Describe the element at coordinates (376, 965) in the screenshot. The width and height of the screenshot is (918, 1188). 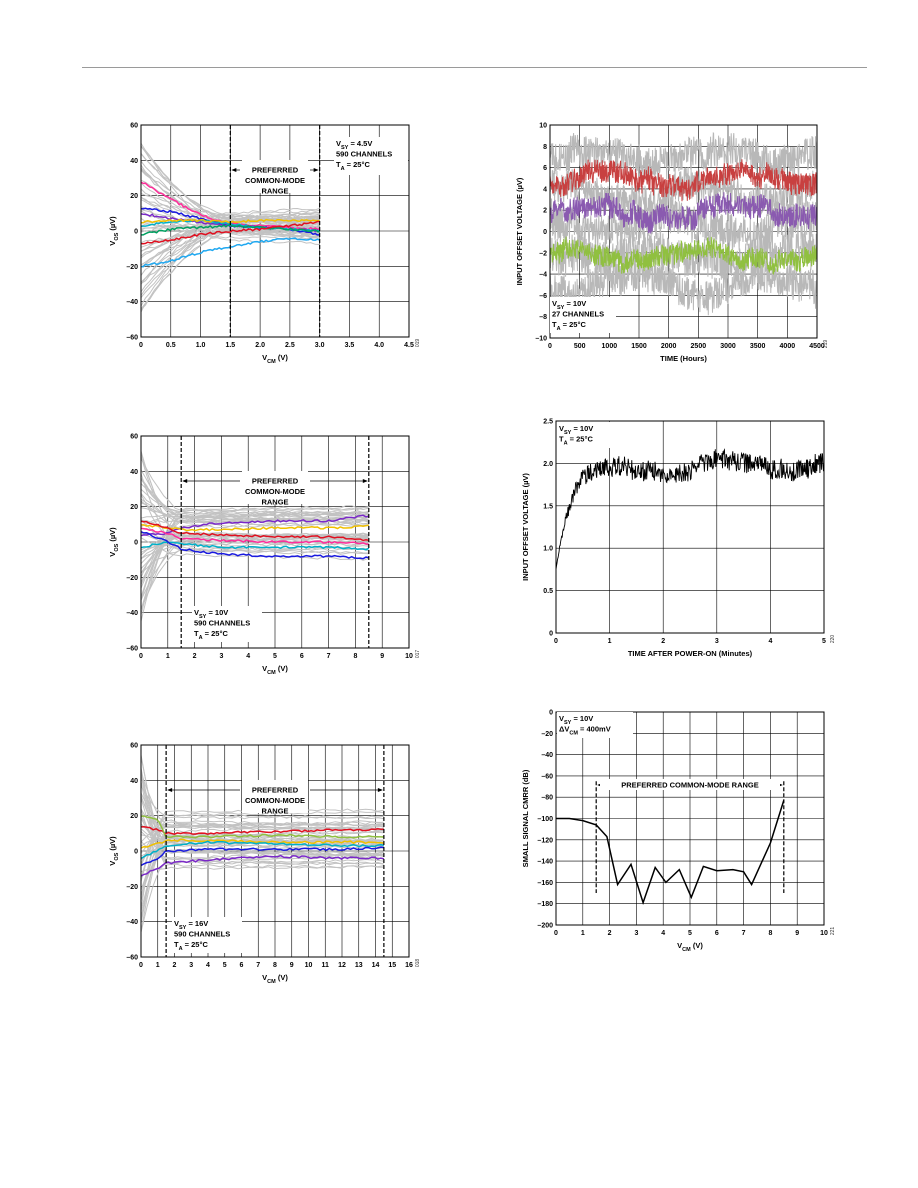
I see `x-tick-label: 14` at that location.